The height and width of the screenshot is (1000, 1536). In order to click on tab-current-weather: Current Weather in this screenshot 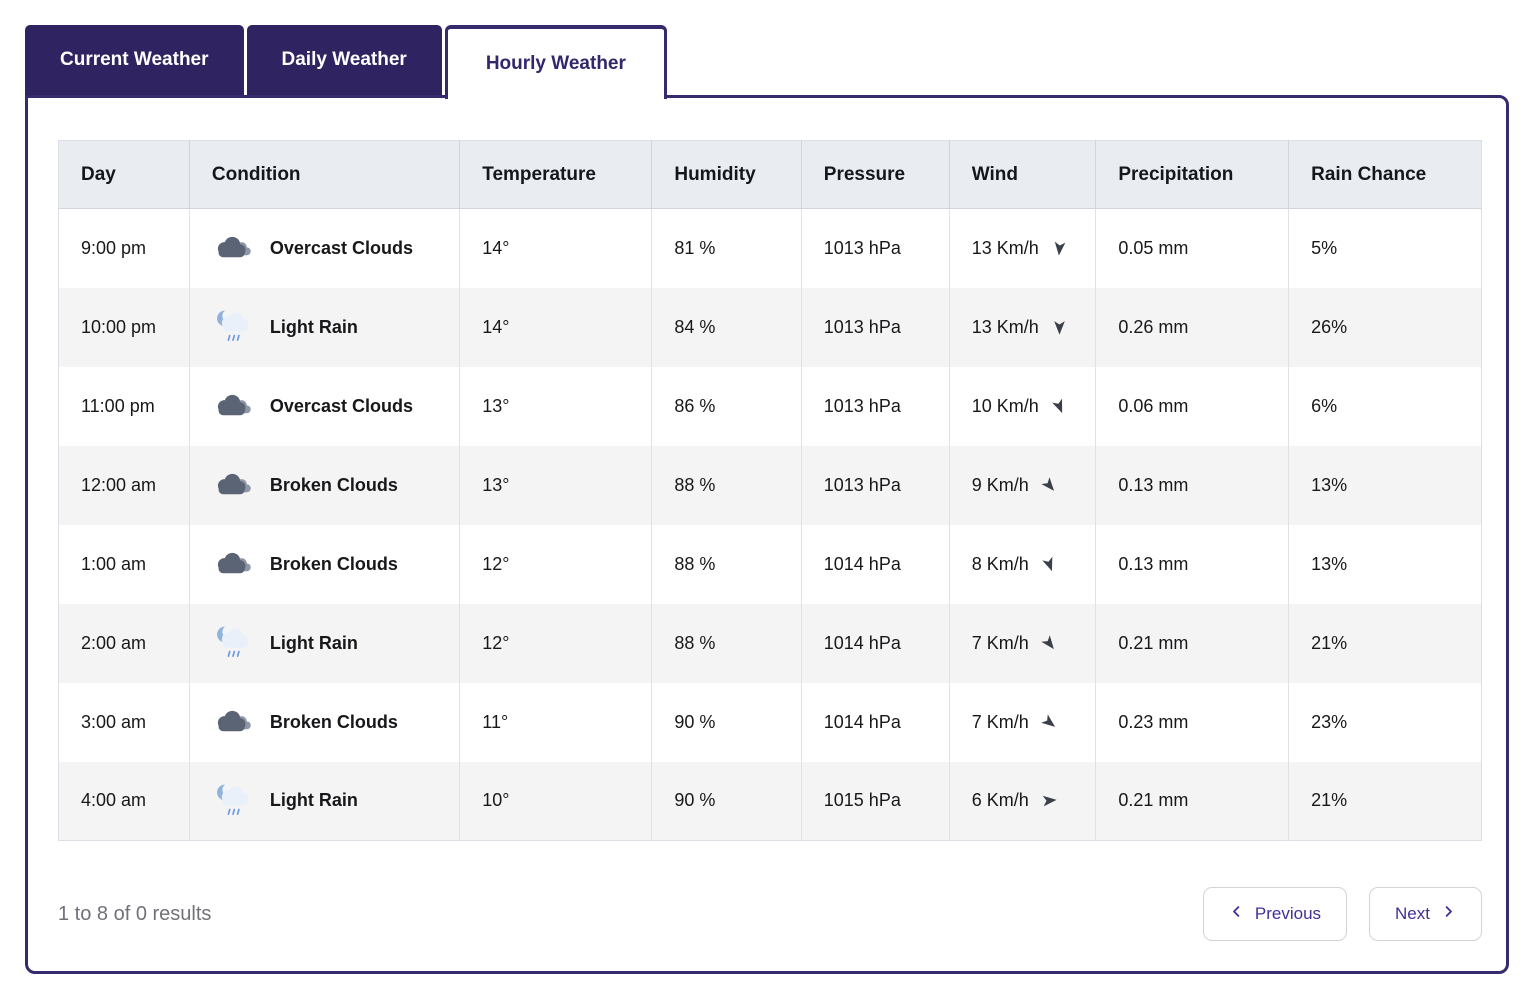, I will do `click(134, 60)`.